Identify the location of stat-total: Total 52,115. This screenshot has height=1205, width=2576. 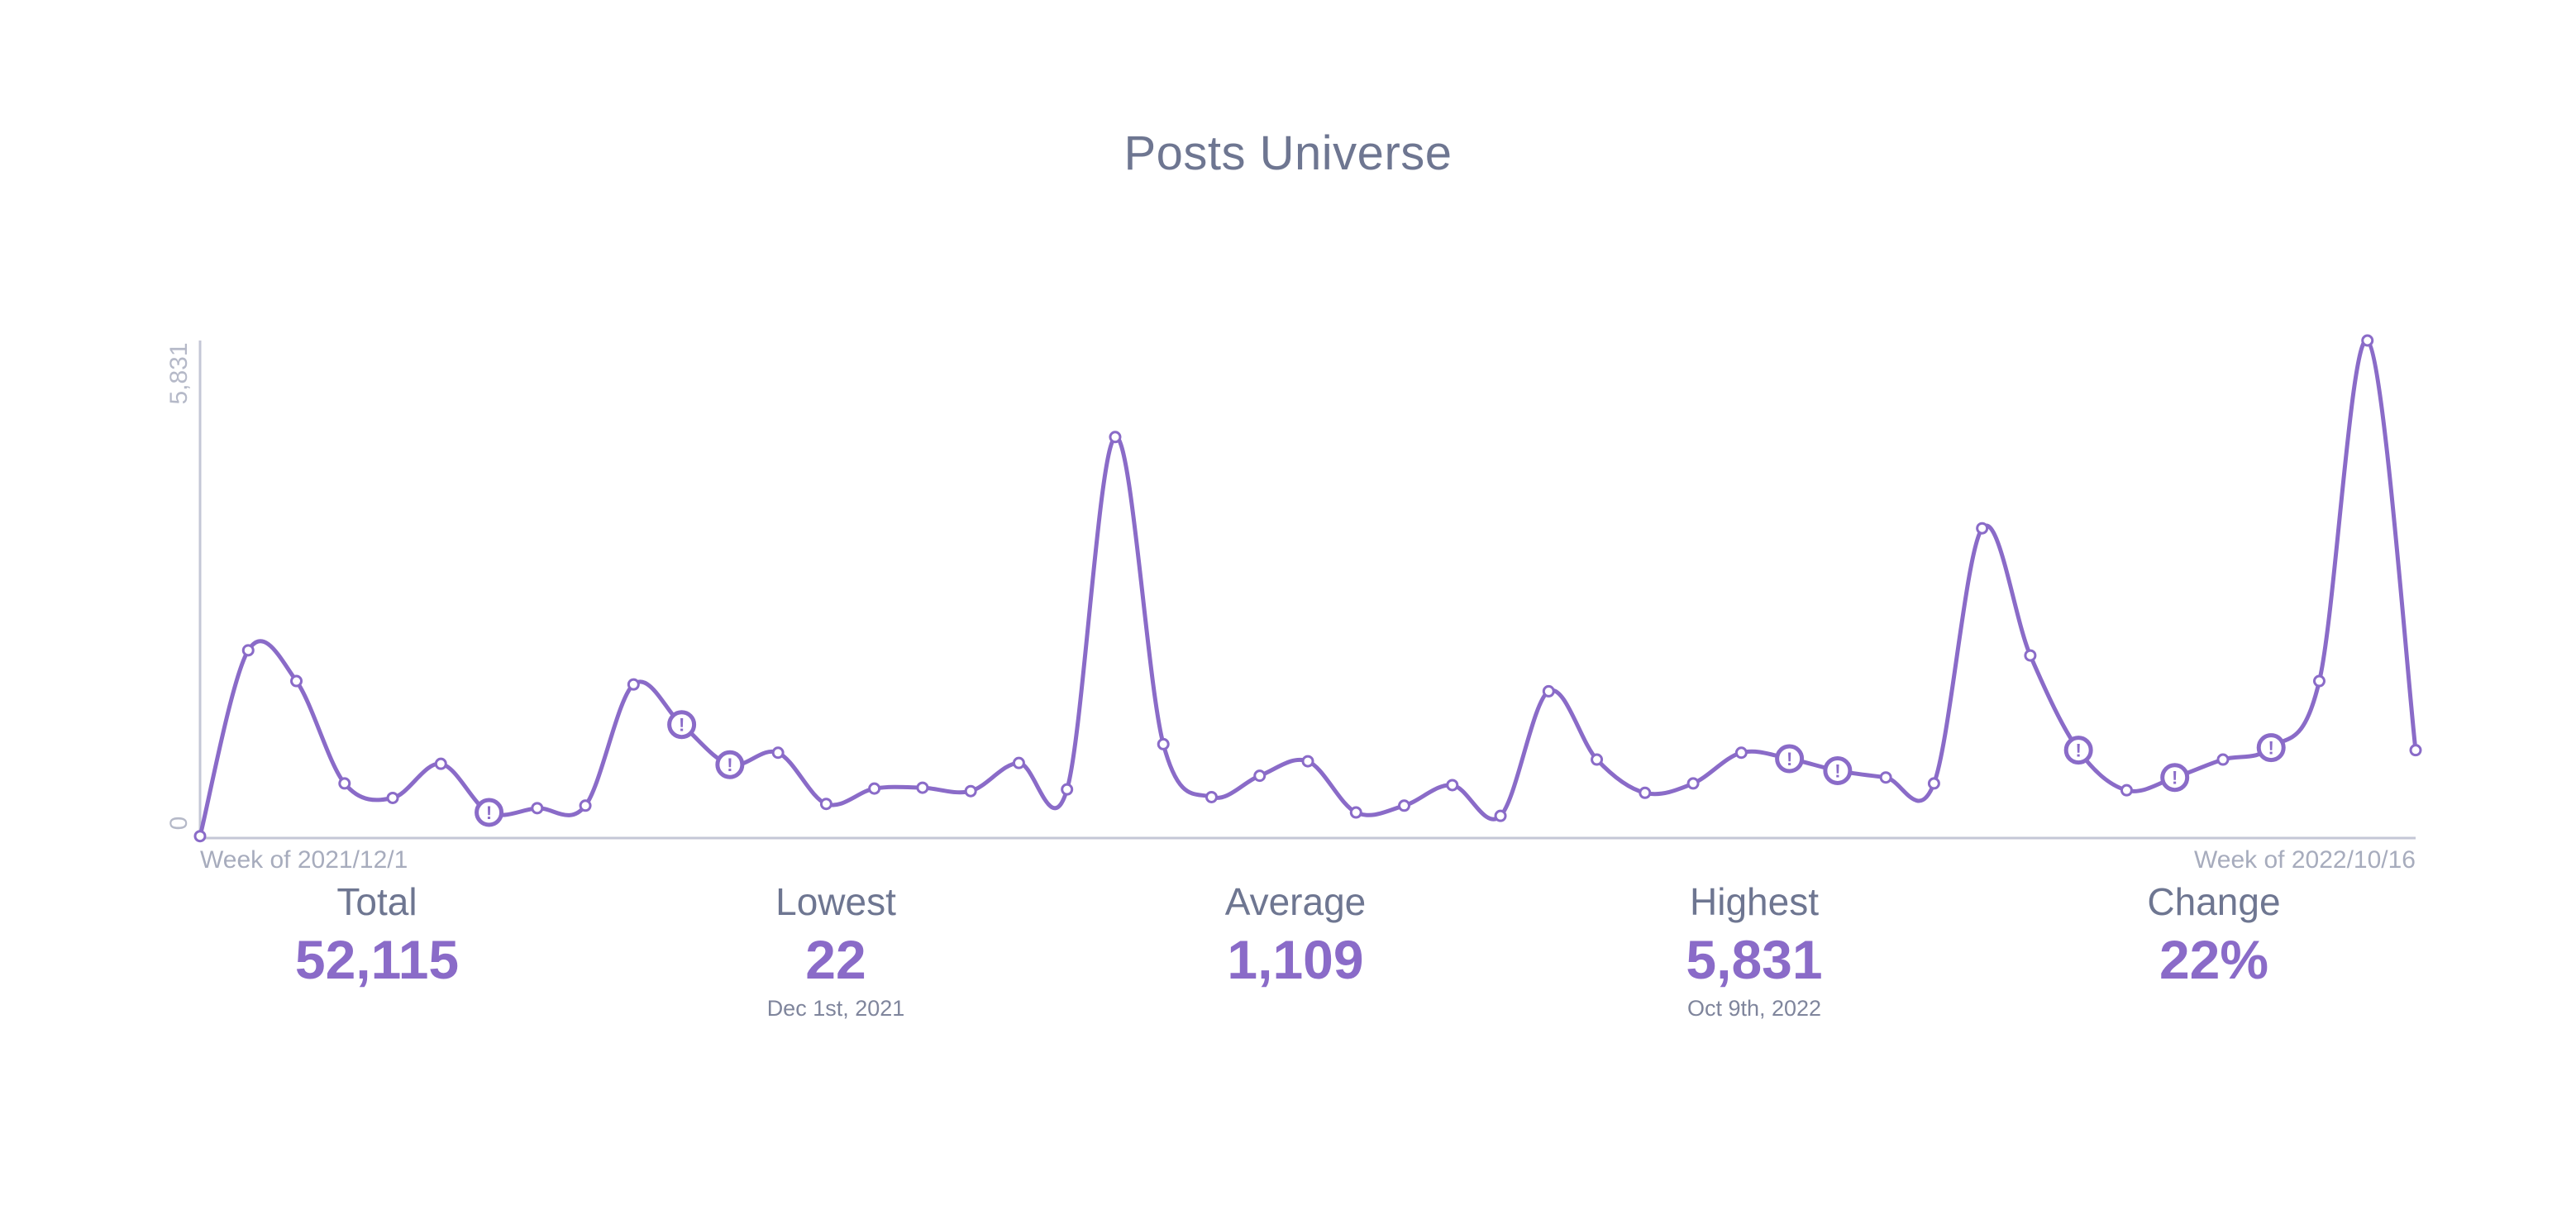
(377, 934).